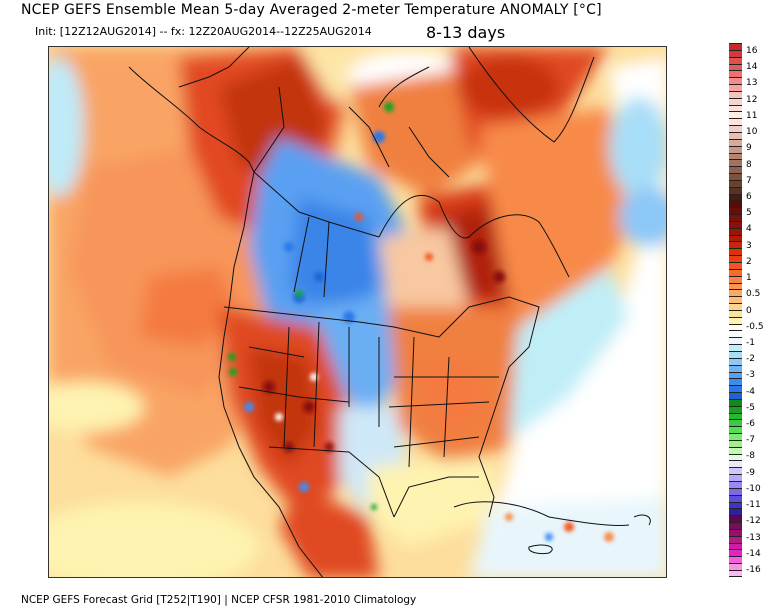  I want to click on colorbar-label: -2, so click(750, 359).